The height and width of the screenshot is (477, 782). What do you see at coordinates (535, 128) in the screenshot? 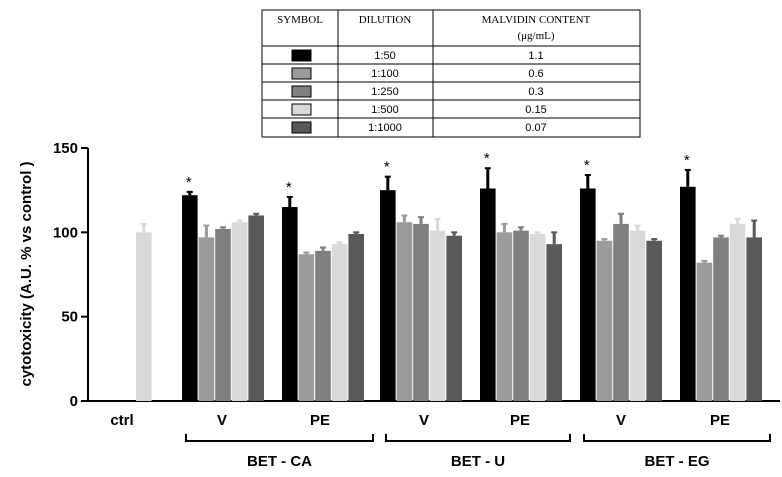
I see `legend-content: 0.07` at bounding box center [535, 128].